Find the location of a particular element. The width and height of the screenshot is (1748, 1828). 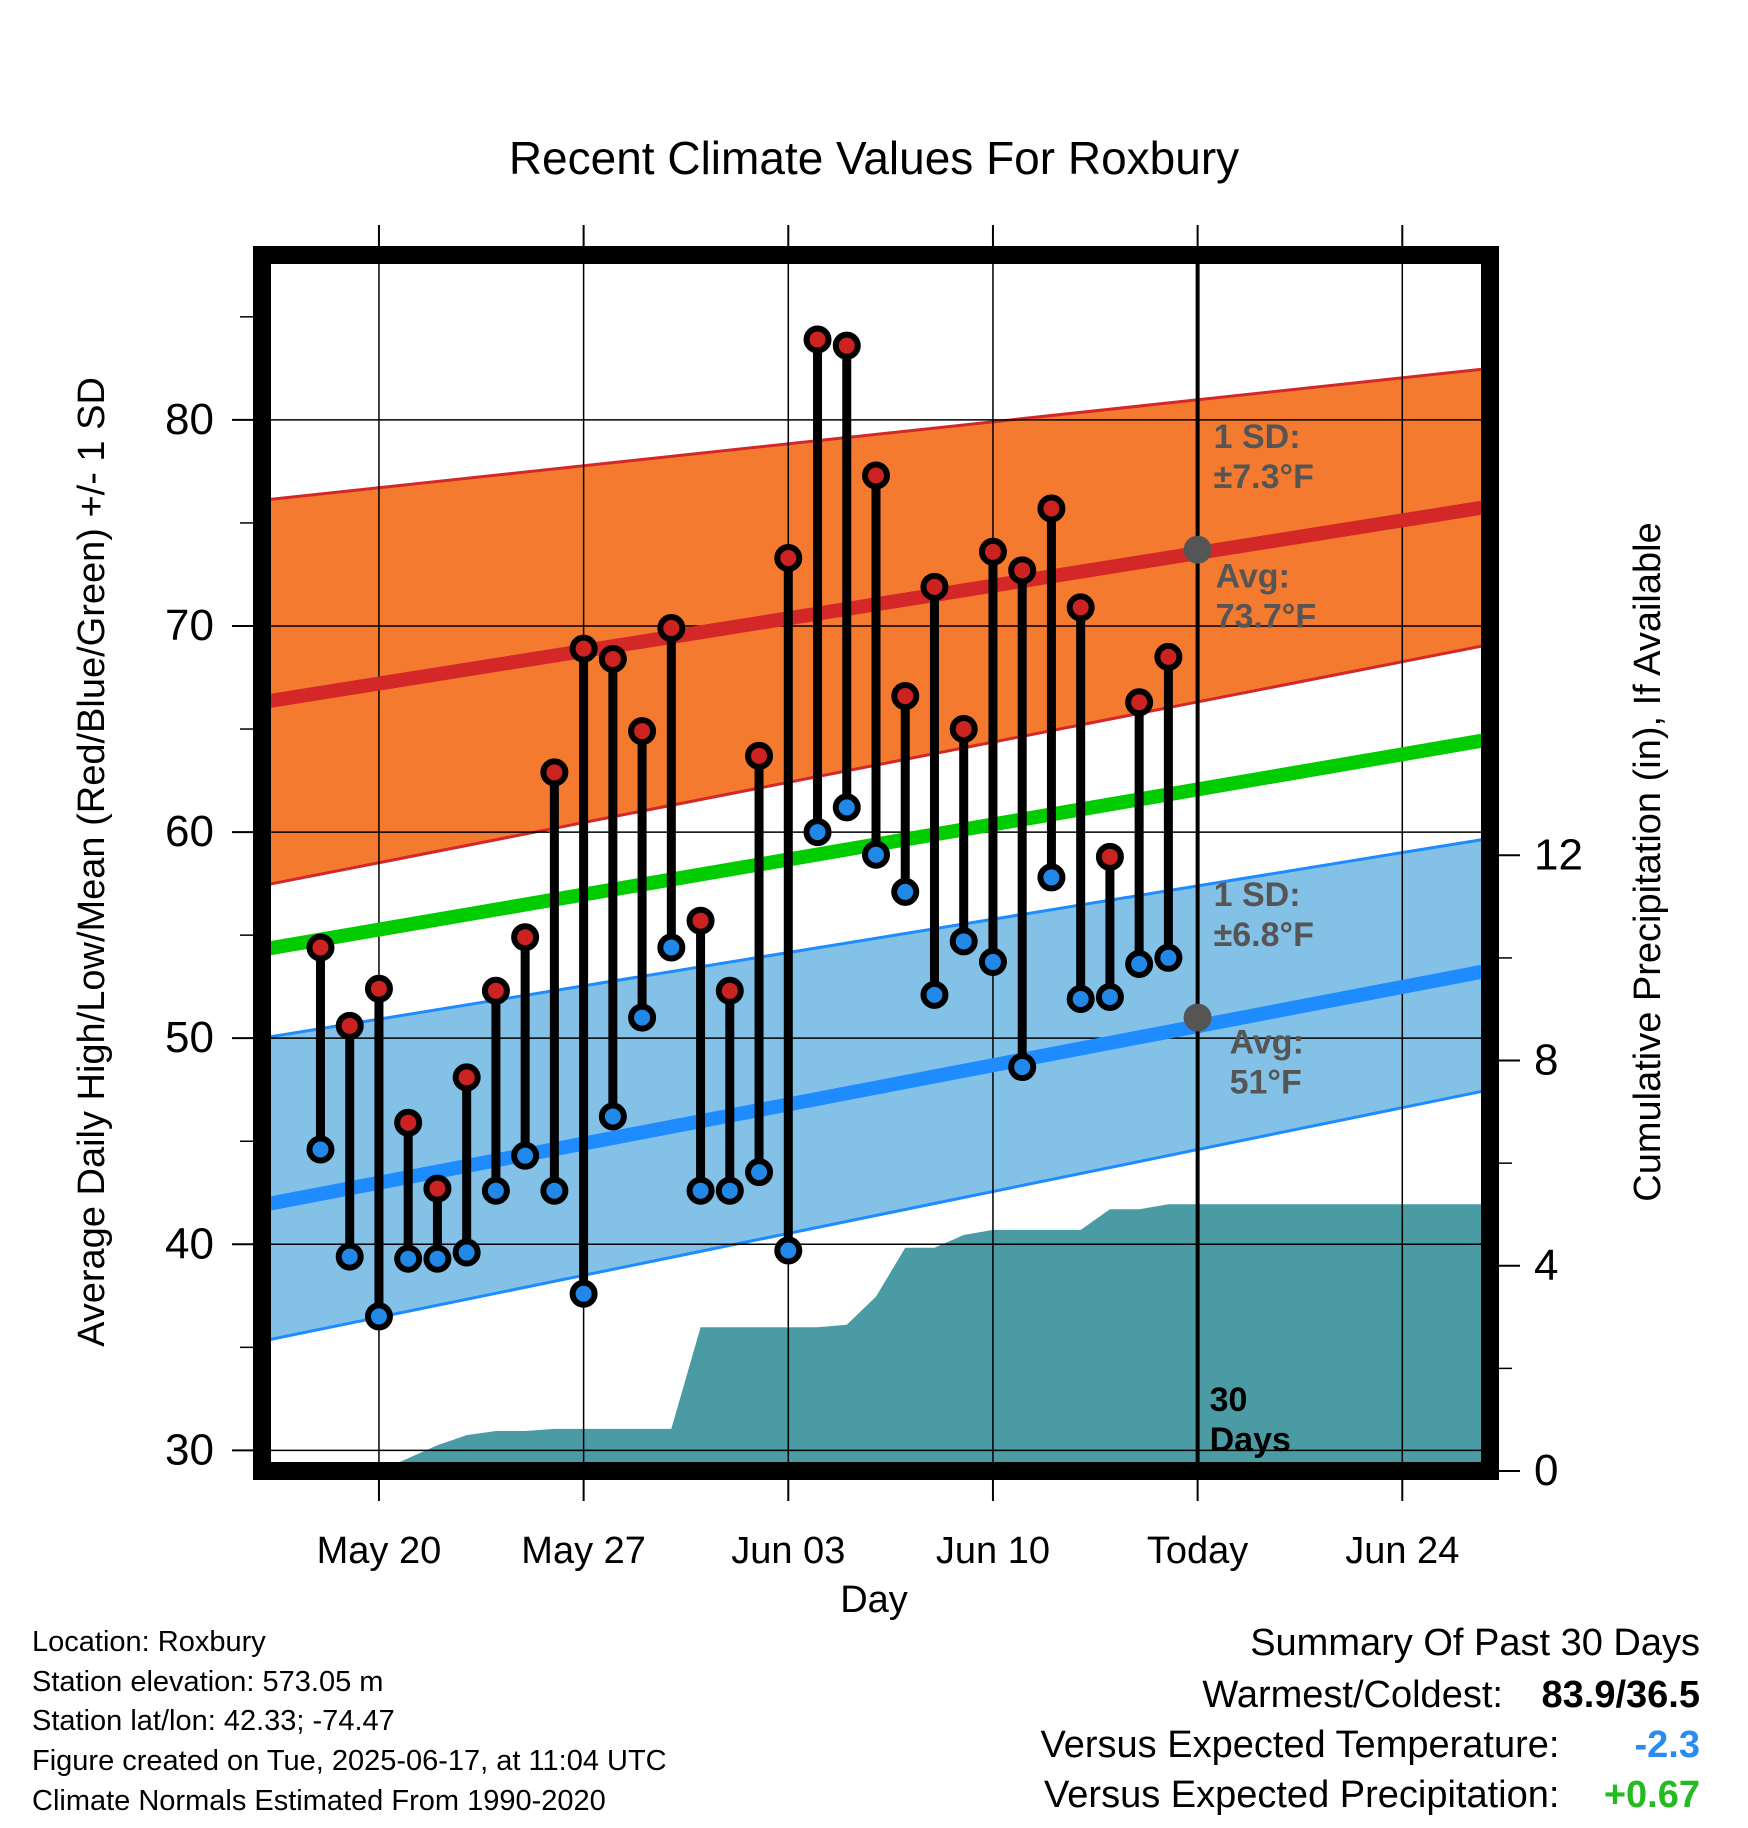

low-sd-value: ±6.8°F is located at coordinates (1264, 935).